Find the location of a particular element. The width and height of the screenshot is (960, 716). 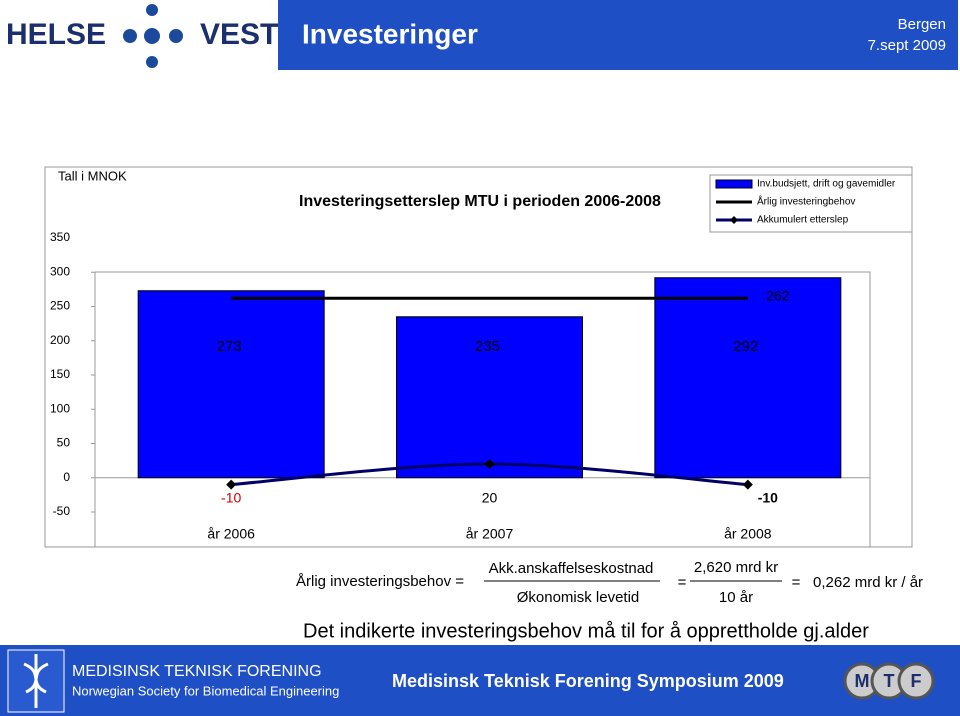

logo-dots is located at coordinates (153, 36).